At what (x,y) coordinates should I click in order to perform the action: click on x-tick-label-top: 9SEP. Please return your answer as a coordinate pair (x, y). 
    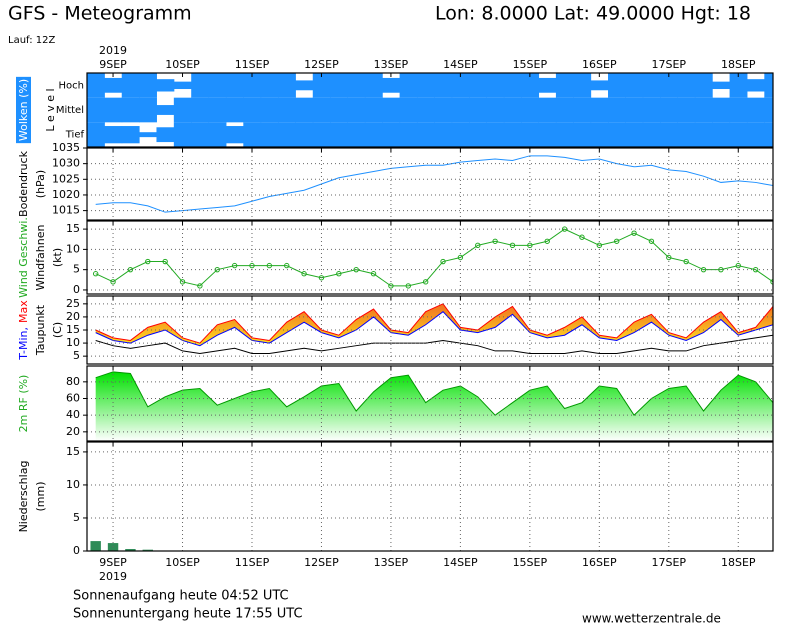
    Looking at the image, I should click on (113, 64).